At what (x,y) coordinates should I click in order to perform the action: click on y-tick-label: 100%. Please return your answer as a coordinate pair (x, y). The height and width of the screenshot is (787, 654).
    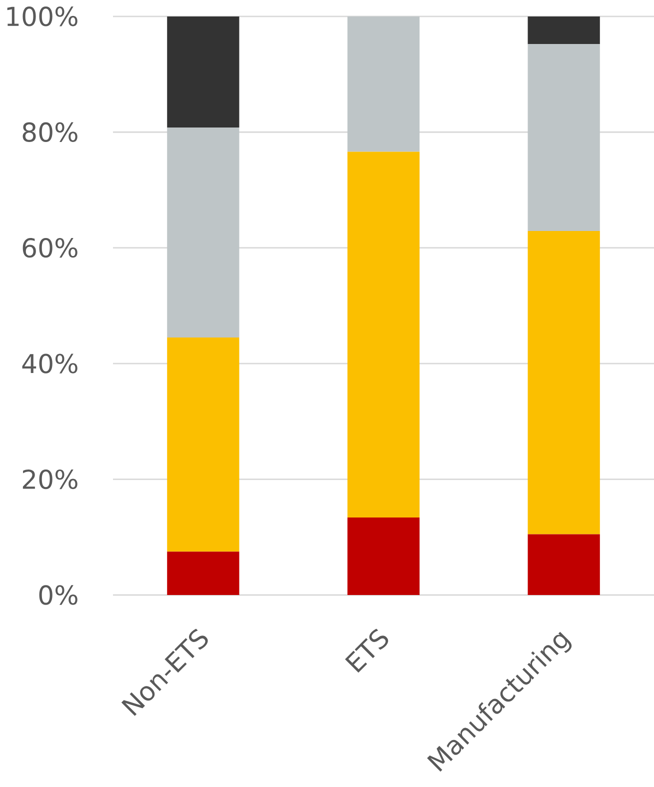
    Looking at the image, I should click on (42, 16).